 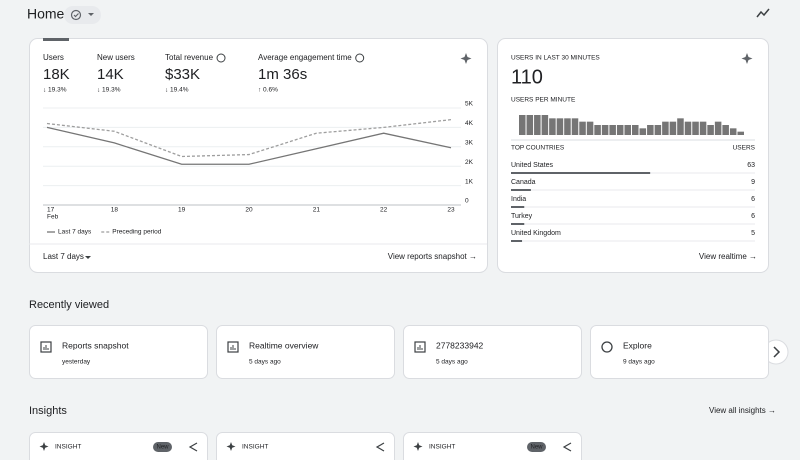 I want to click on metric-label: Total revenue, so click(x=189, y=57).